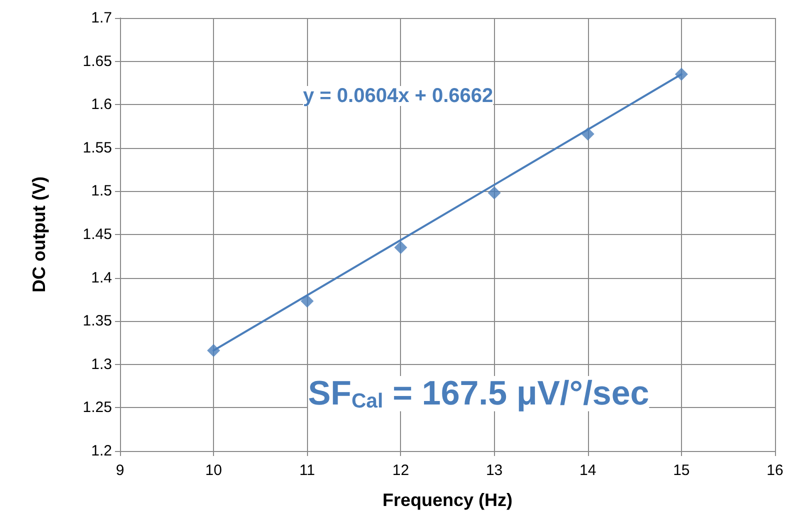 The width and height of the screenshot is (805, 531). Describe the element at coordinates (588, 470) in the screenshot. I see `x-tick-label: 14` at that location.